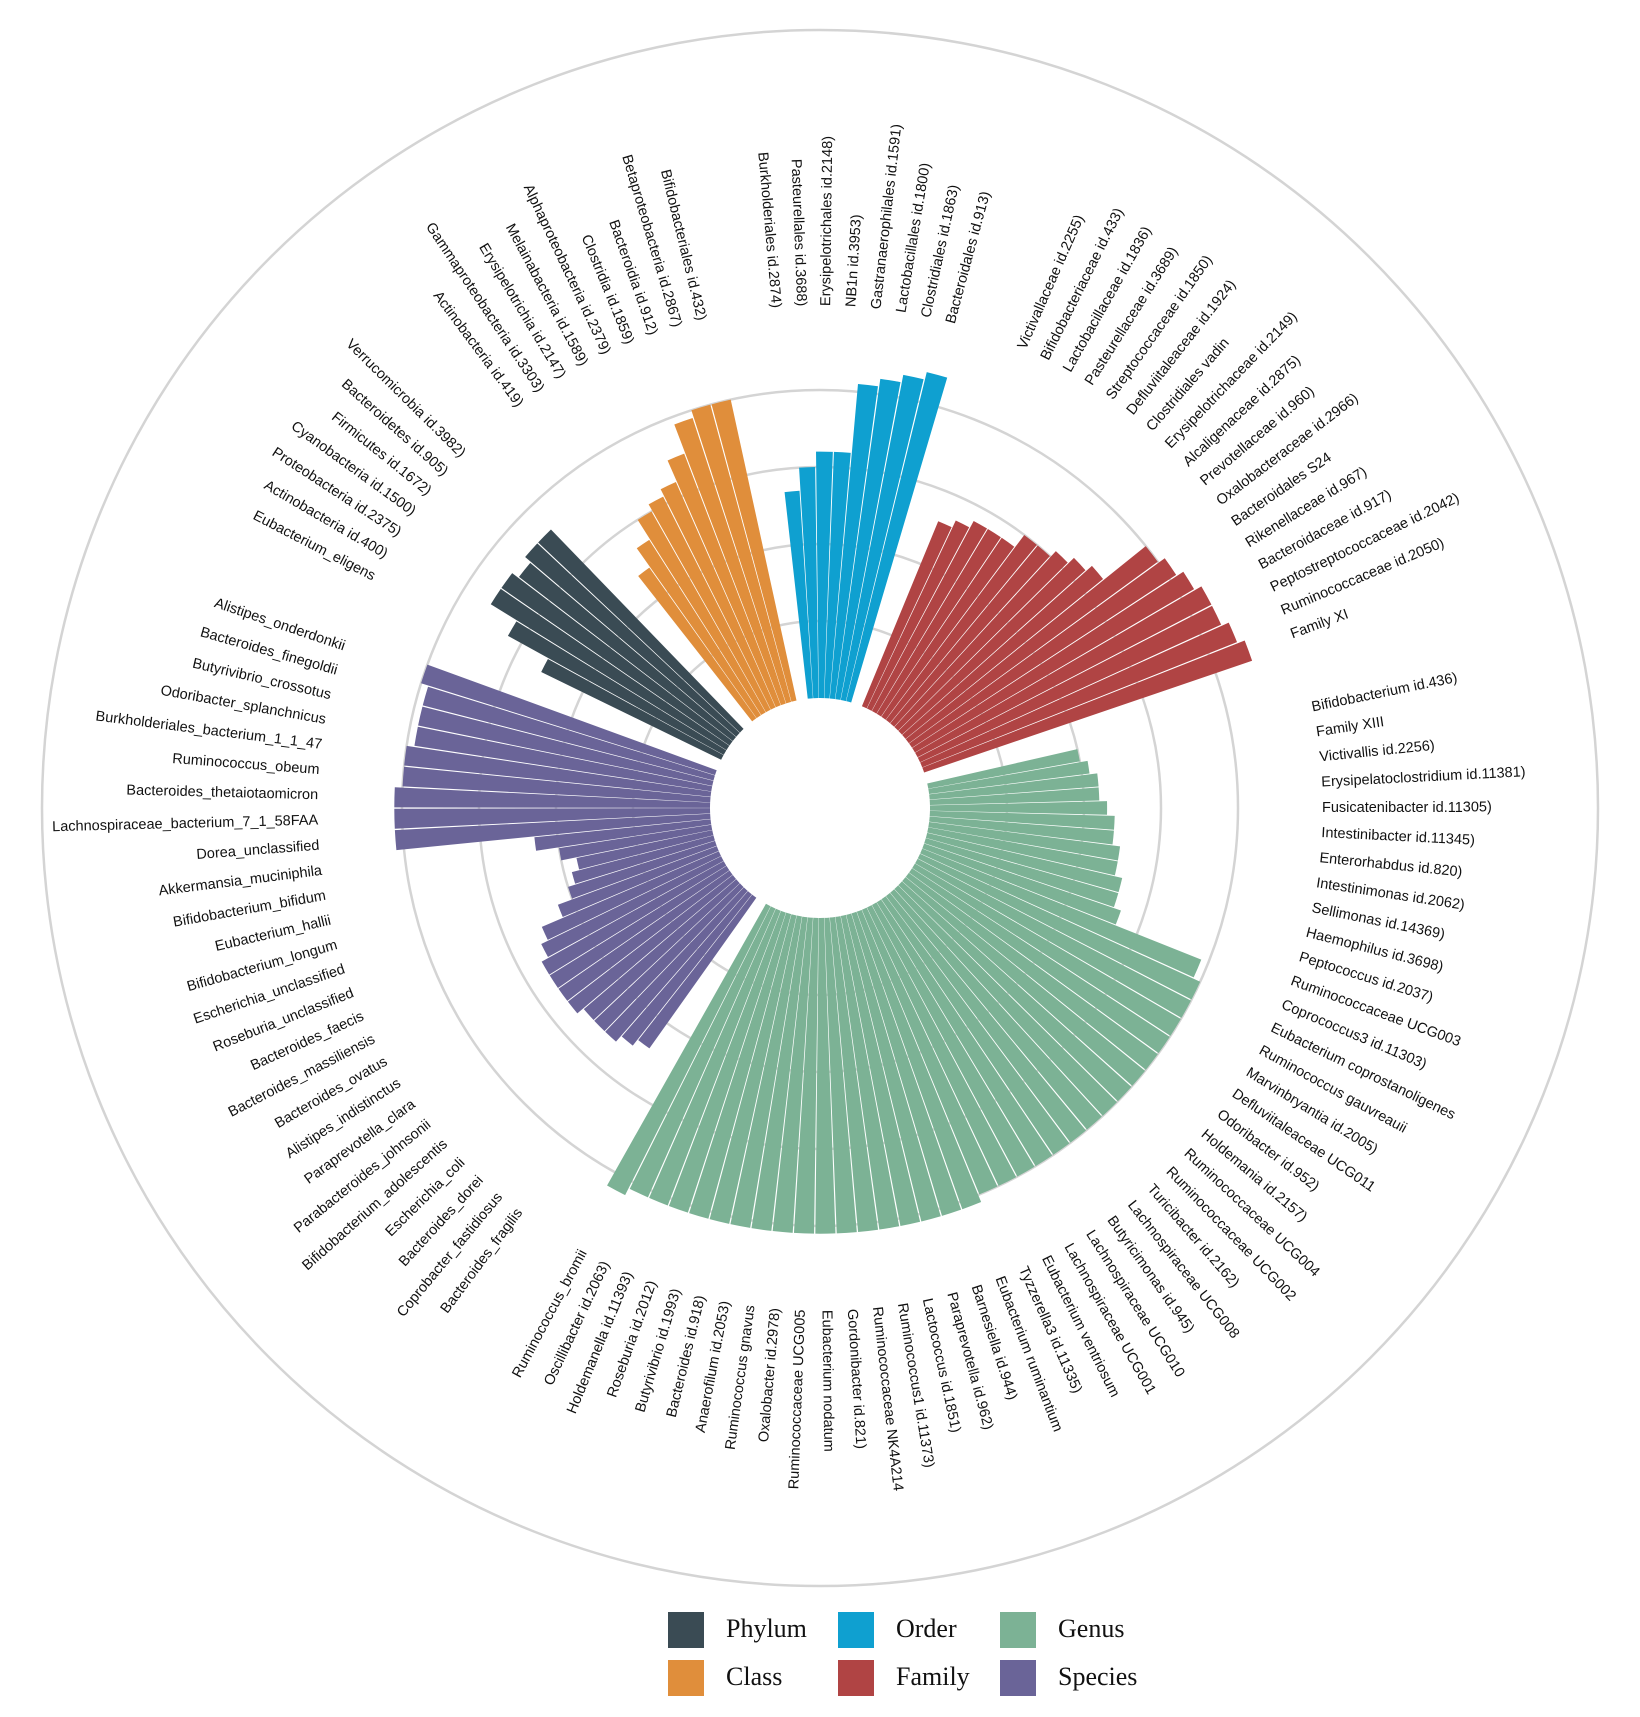 This screenshot has height=1717, width=1640. Describe the element at coordinates (1384, 692) in the screenshot. I see `label-bifidobacterium-id-436: Bifidobacterium id.436)` at that location.